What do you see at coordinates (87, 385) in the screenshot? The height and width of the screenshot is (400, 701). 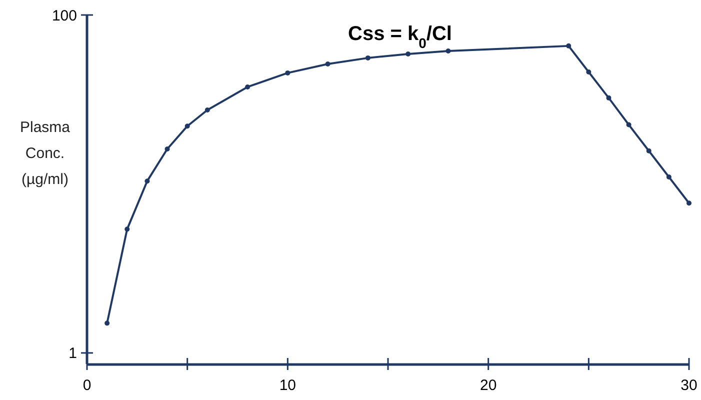 I see `x-tick-label: 0` at bounding box center [87, 385].